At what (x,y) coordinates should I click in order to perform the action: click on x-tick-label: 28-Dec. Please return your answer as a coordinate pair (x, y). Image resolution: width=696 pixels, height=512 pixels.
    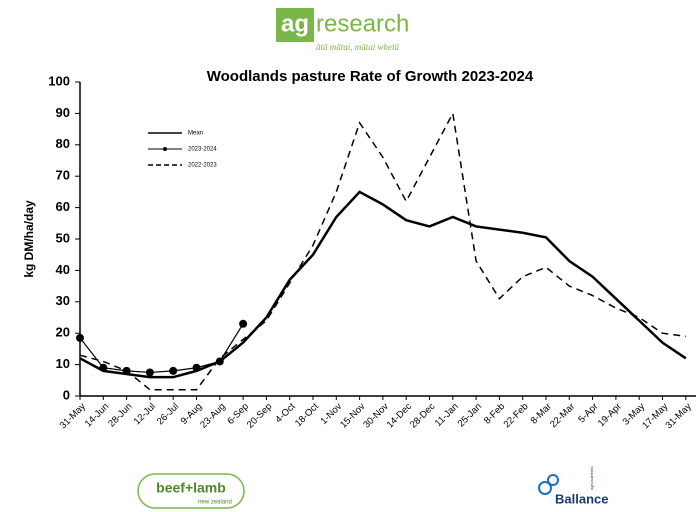
    Looking at the image, I should click on (423, 416).